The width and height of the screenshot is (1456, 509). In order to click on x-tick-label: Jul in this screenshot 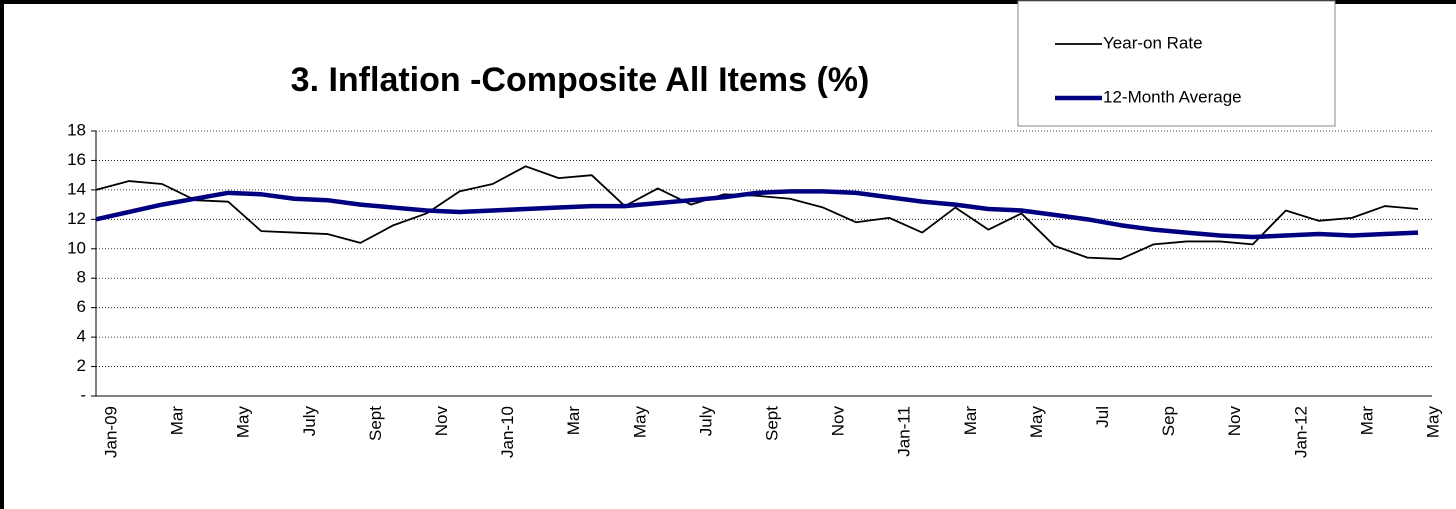, I will do `click(1102, 417)`.